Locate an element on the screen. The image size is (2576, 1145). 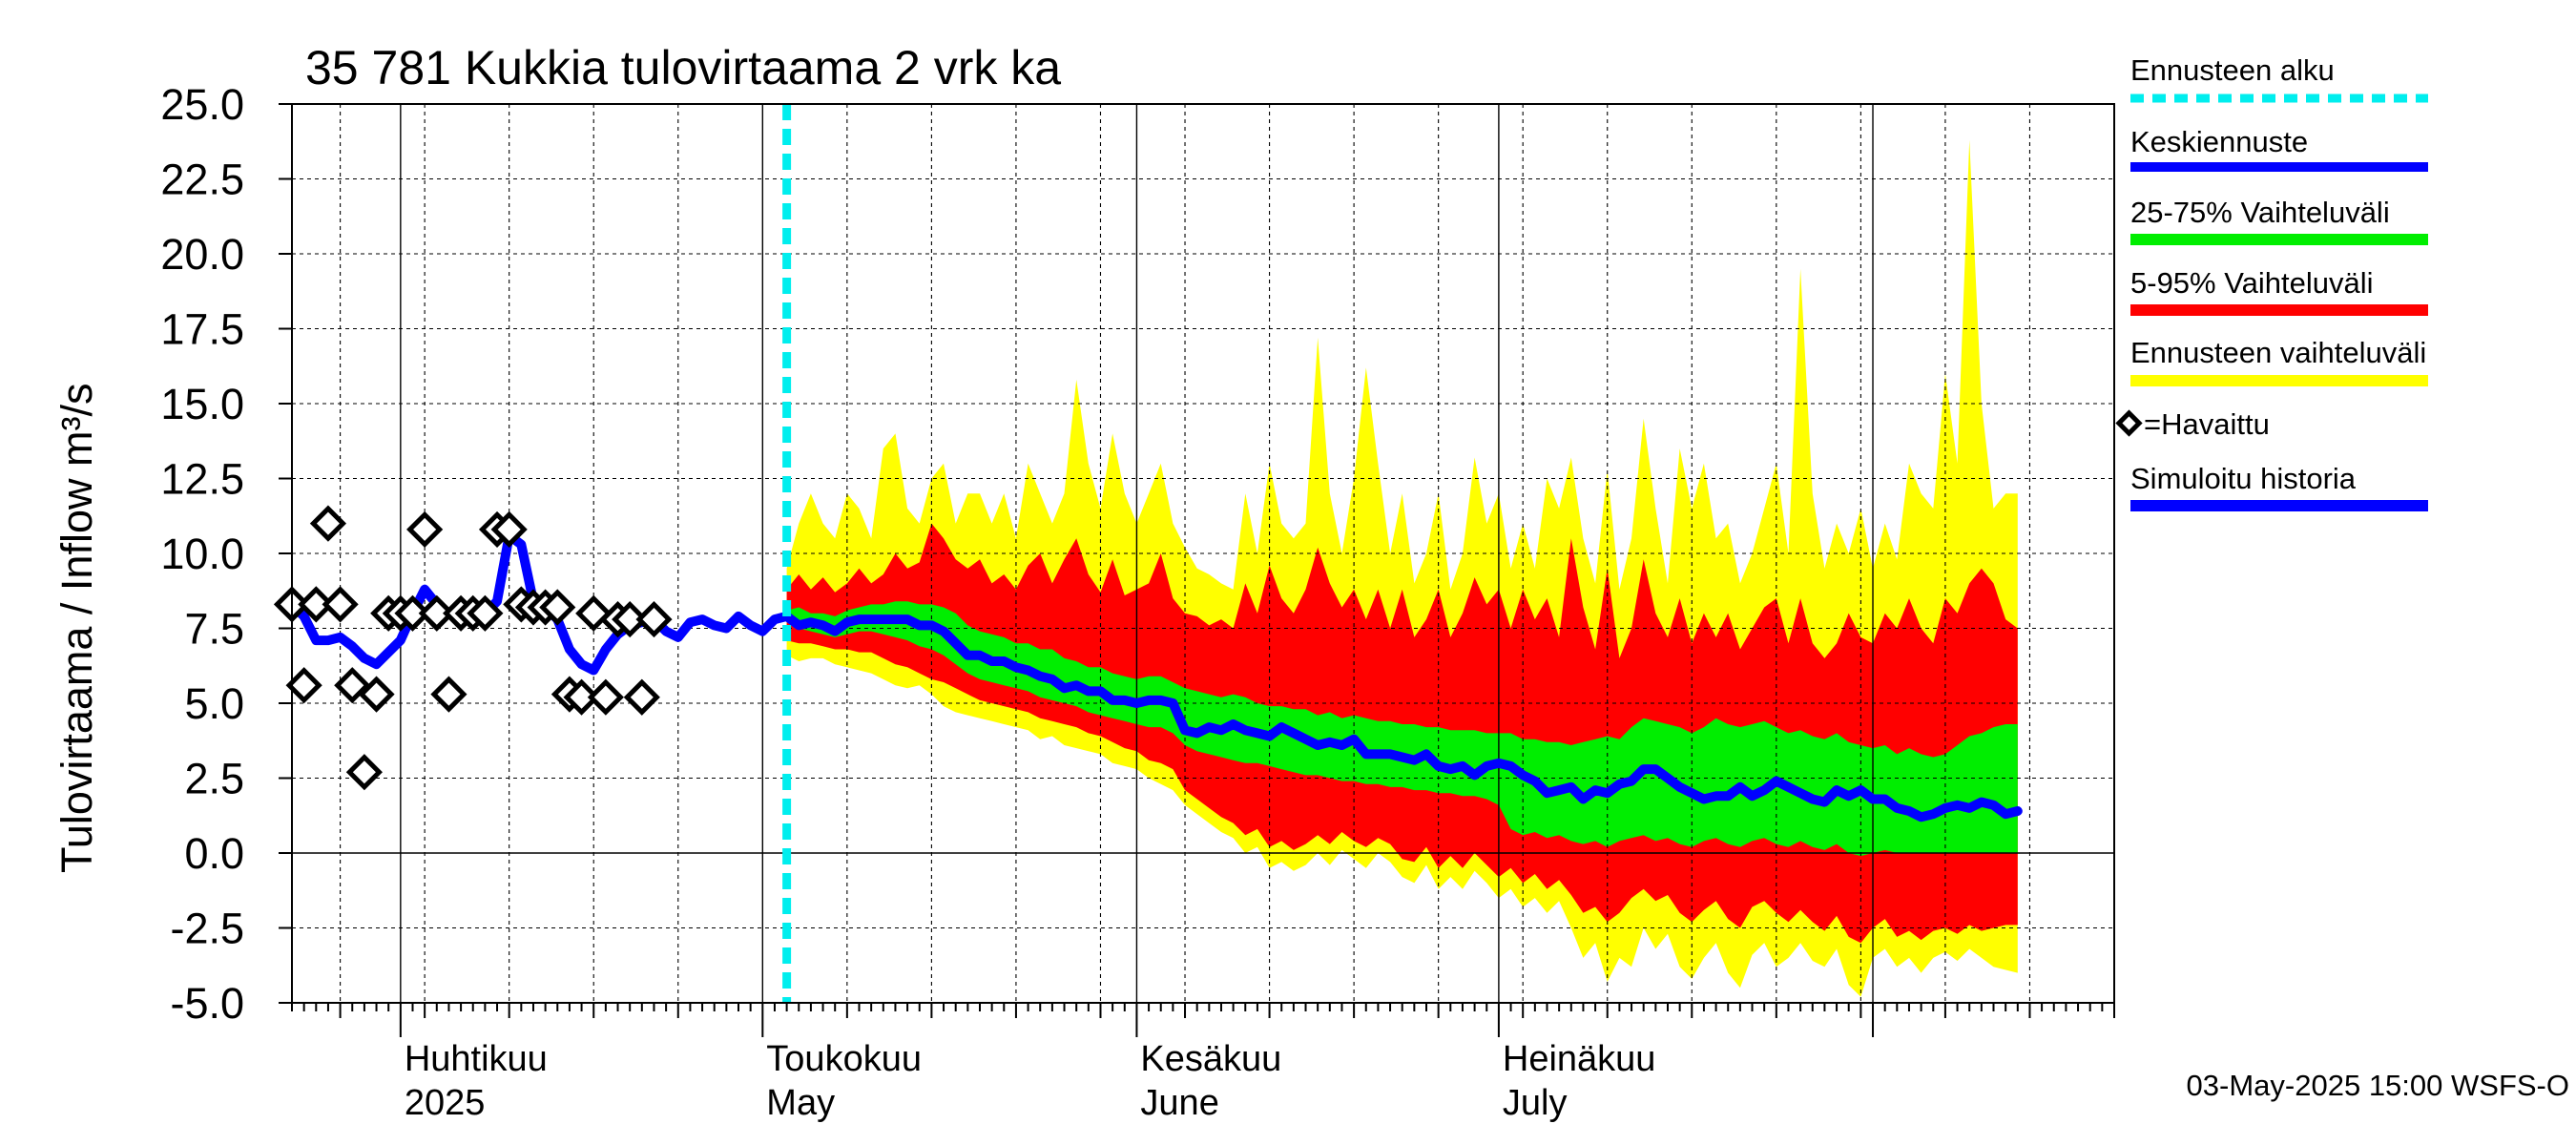
month-label-1: Toukokuu is located at coordinates (844, 1059).